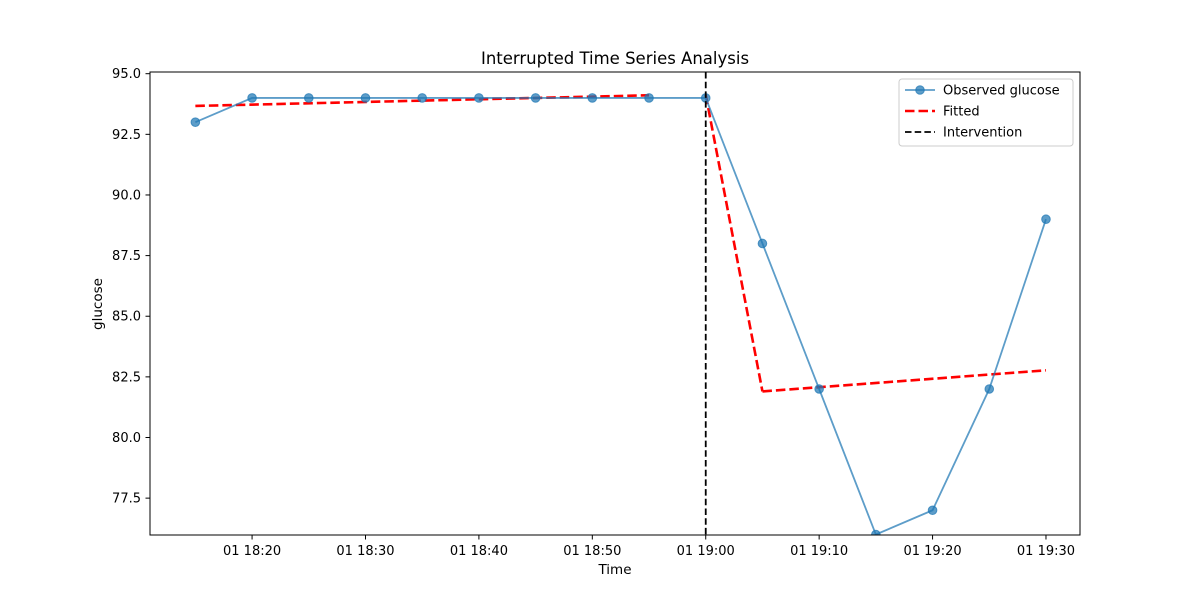  What do you see at coordinates (592, 551) in the screenshot?
I see `x-tick-label: 01 18:50` at bounding box center [592, 551].